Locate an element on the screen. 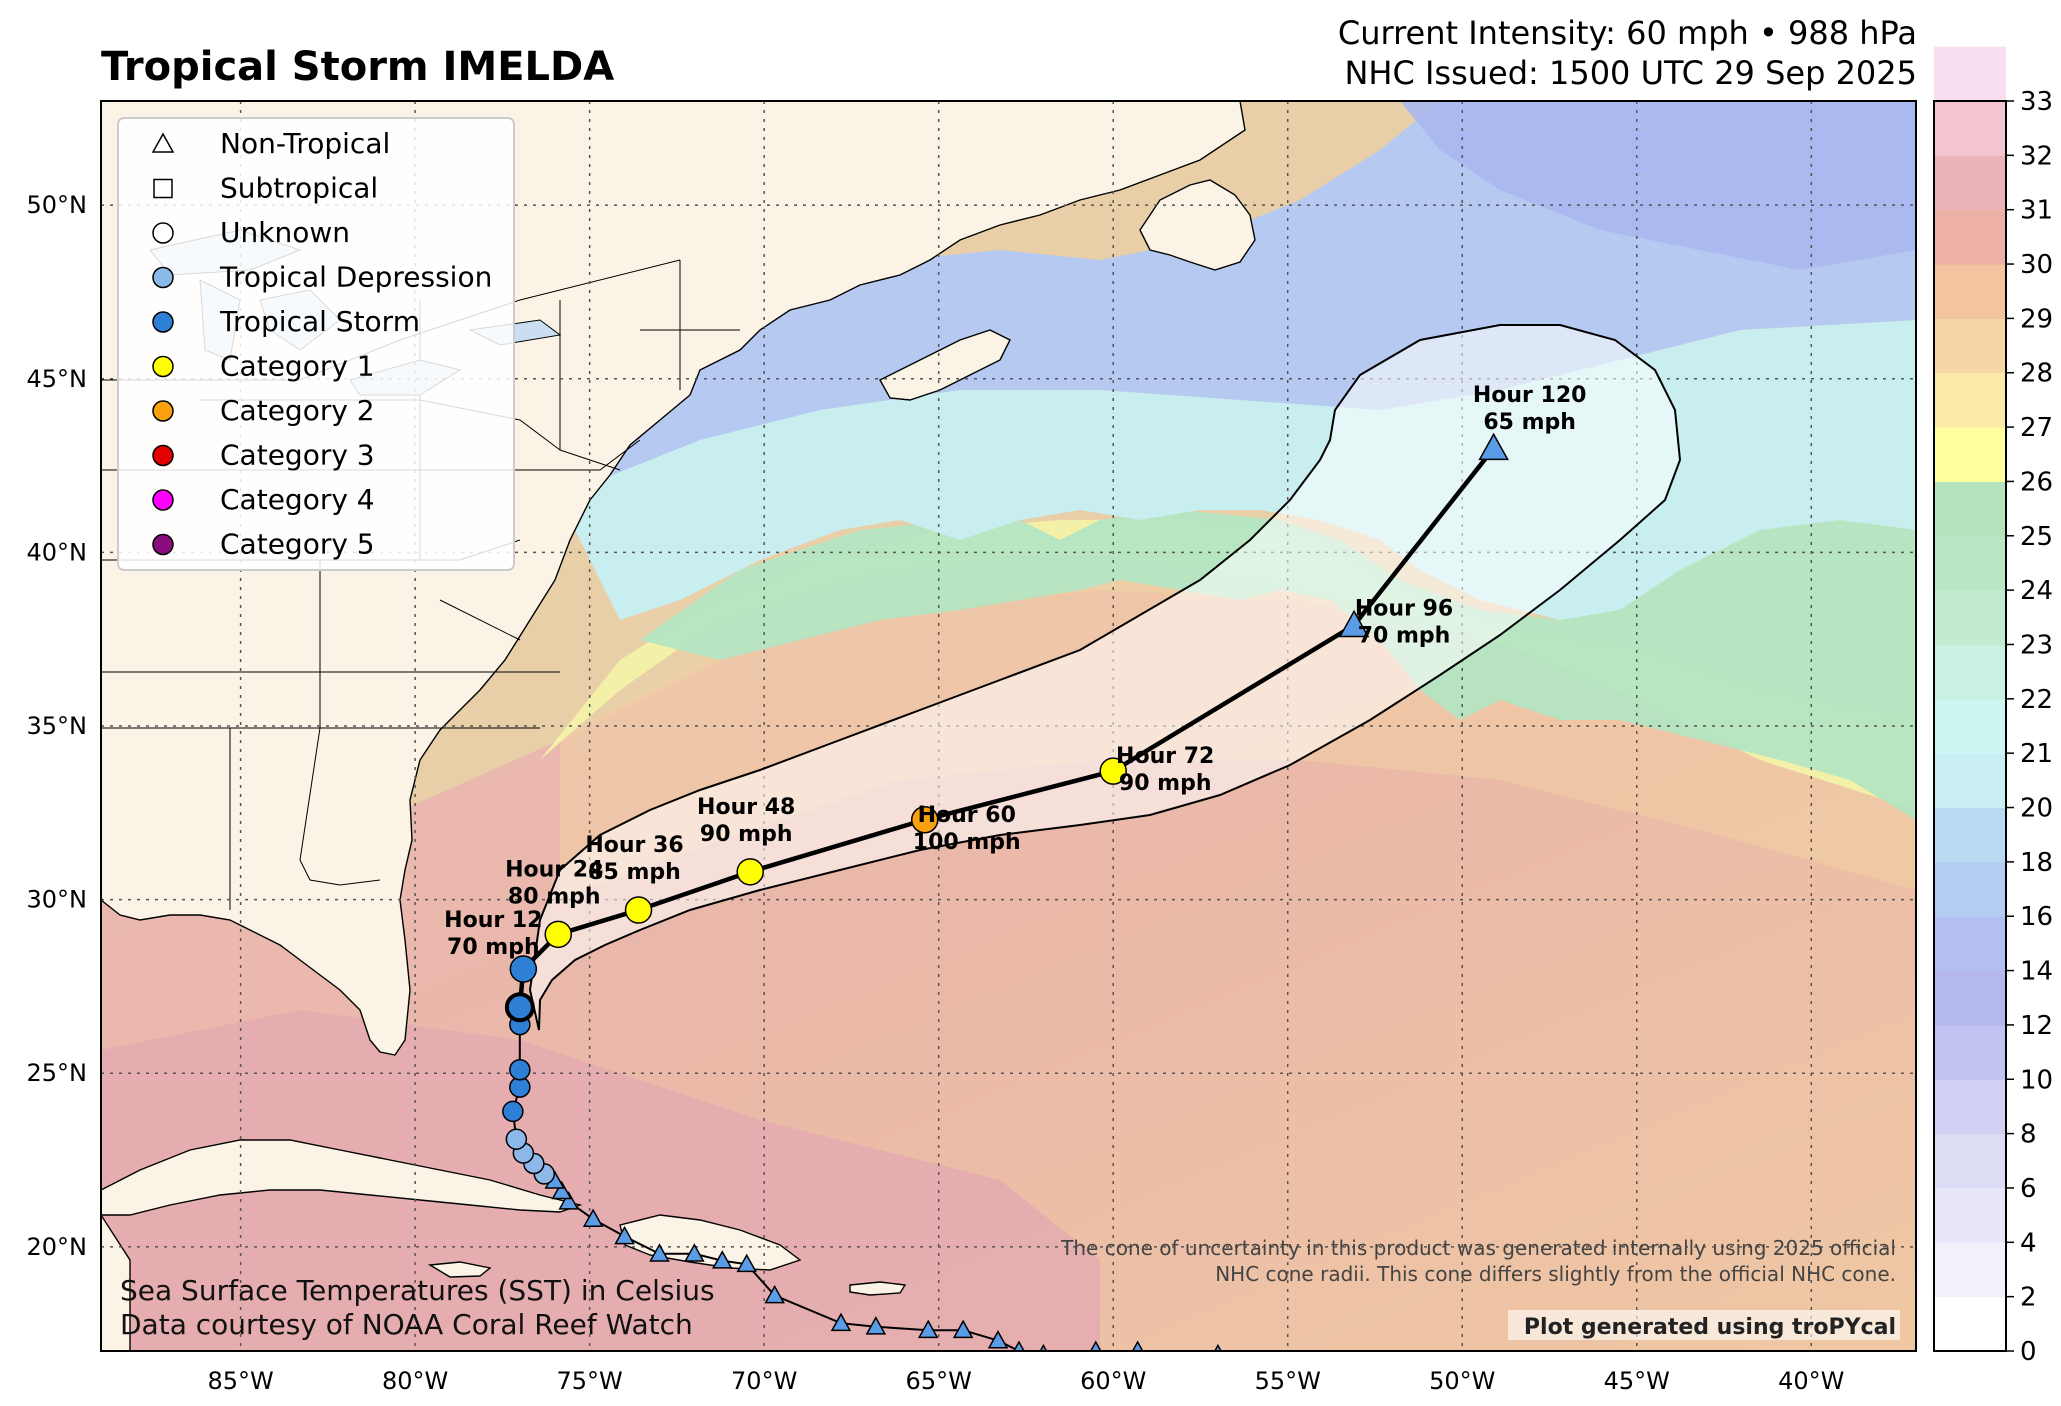 Image resolution: width=2061 pixels, height=1406 pixels. colorbar-tick-label-18: 28 is located at coordinates (2036, 374).